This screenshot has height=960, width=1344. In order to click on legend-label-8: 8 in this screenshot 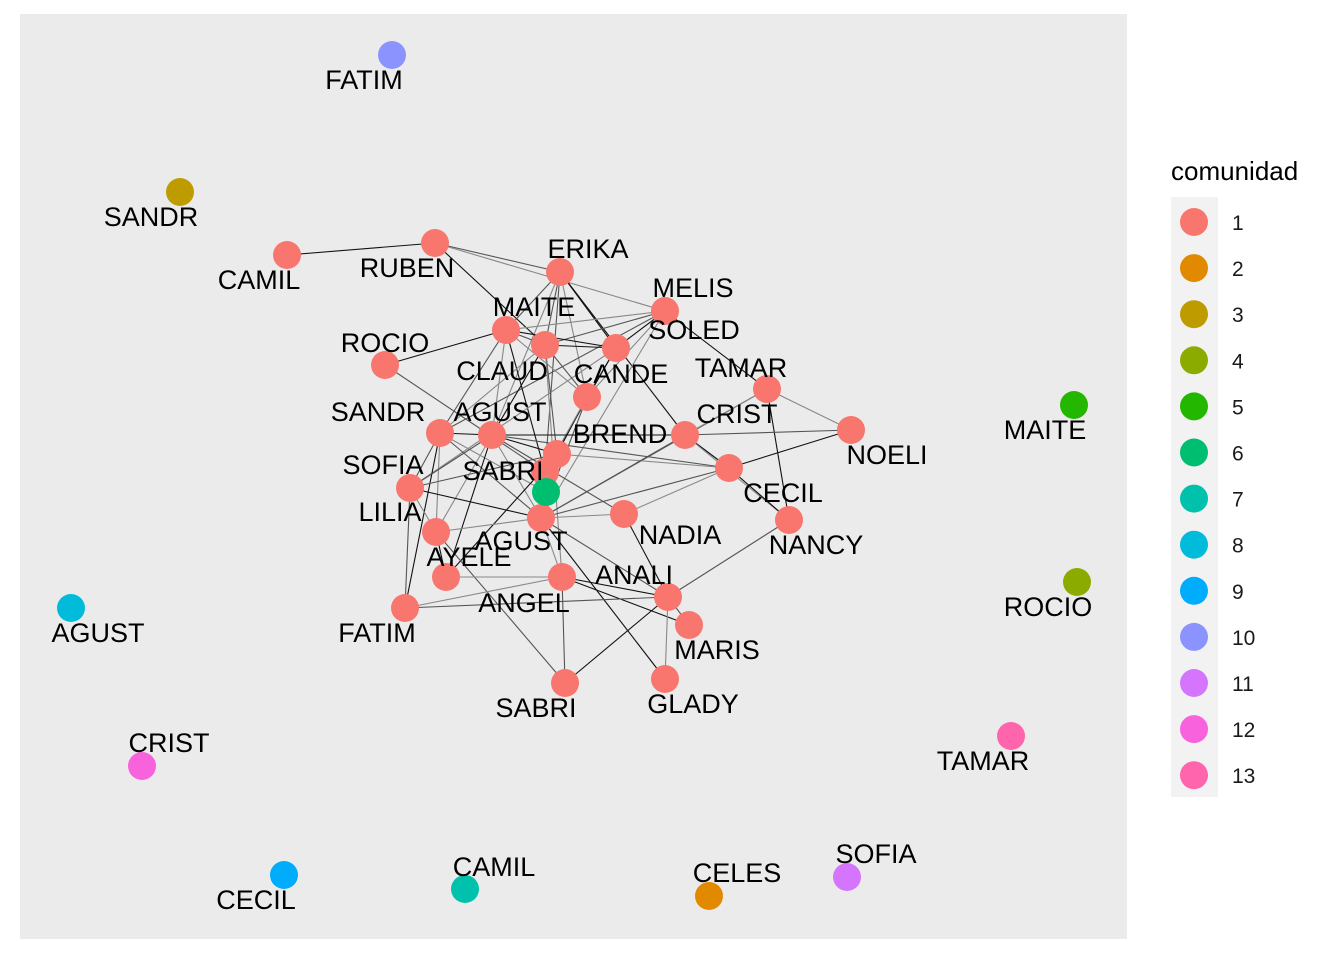, I will do `click(1238, 546)`.